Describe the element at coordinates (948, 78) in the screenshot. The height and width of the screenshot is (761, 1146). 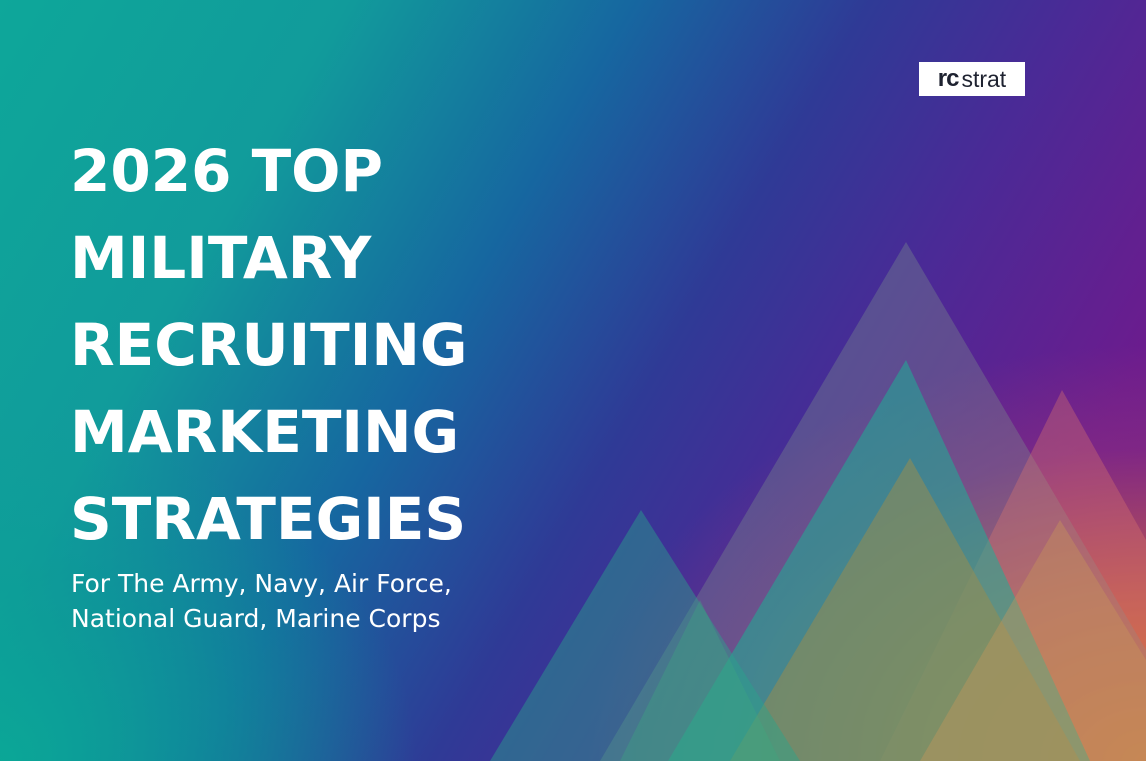
I see `logo-rc-text: rc` at that location.